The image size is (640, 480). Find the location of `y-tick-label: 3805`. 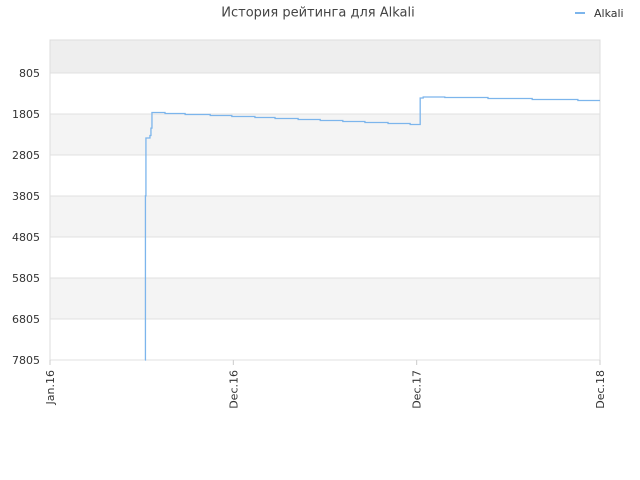

y-tick-label: 3805 is located at coordinates (26, 196).